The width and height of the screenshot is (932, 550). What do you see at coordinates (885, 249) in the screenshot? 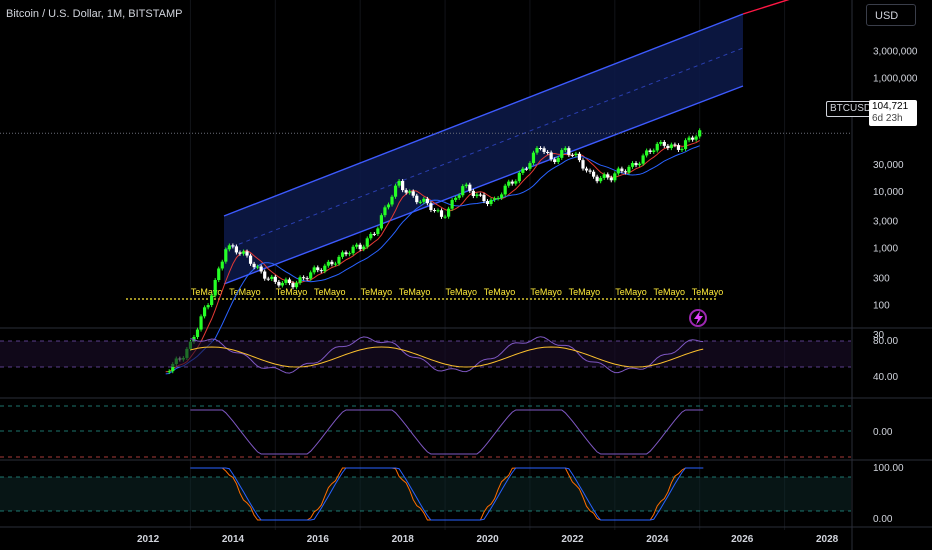
I see `price-axis-label: 1,000` at bounding box center [885, 249].